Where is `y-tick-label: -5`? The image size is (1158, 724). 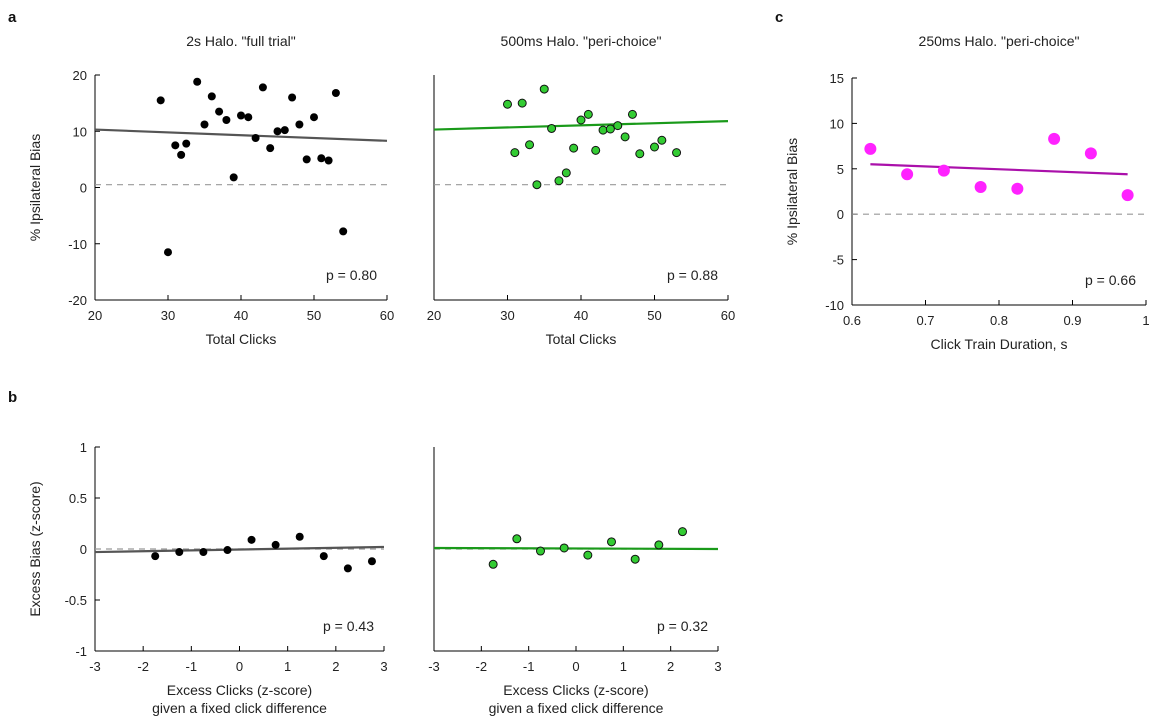
y-tick-label: -5 is located at coordinates (838, 260).